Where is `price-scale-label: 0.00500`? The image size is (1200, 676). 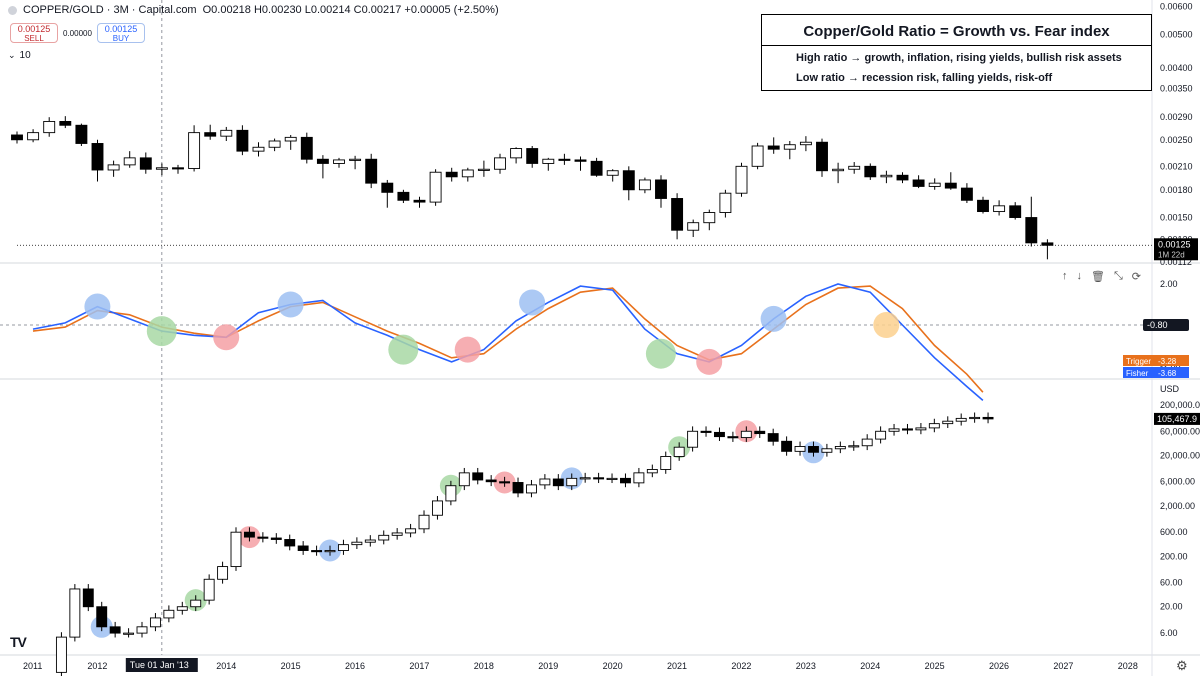 price-scale-label: 0.00500 is located at coordinates (1176, 34).